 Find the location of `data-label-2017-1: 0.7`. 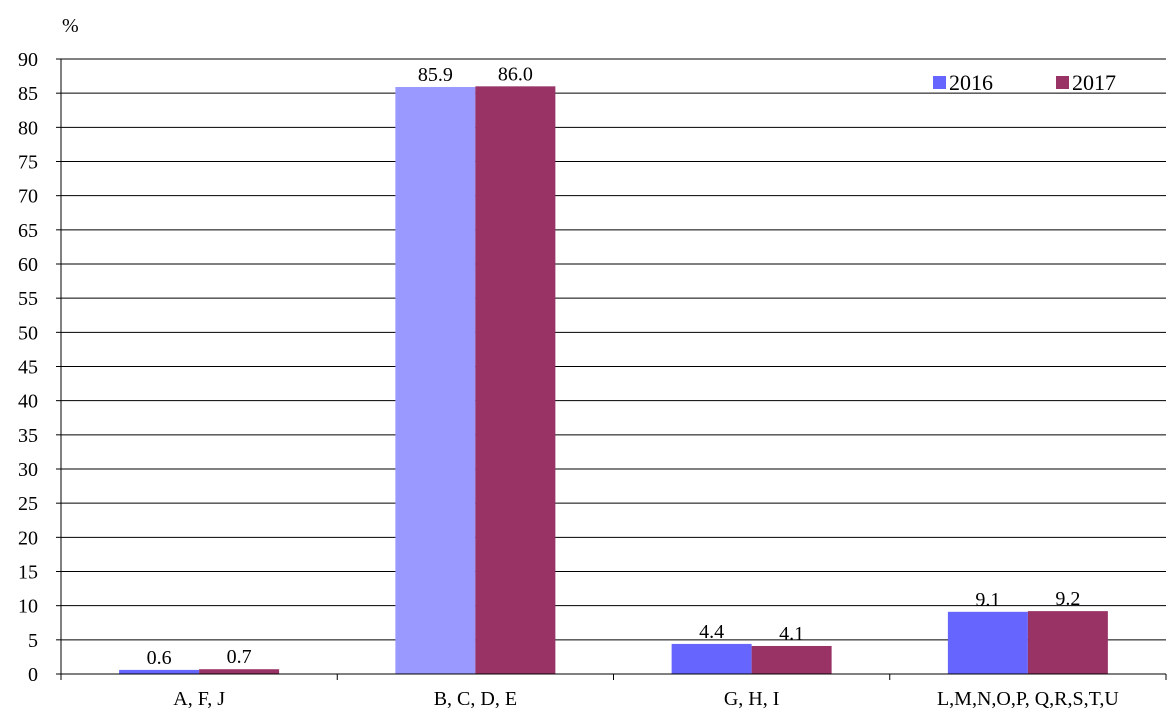

data-label-2017-1: 0.7 is located at coordinates (239, 657).